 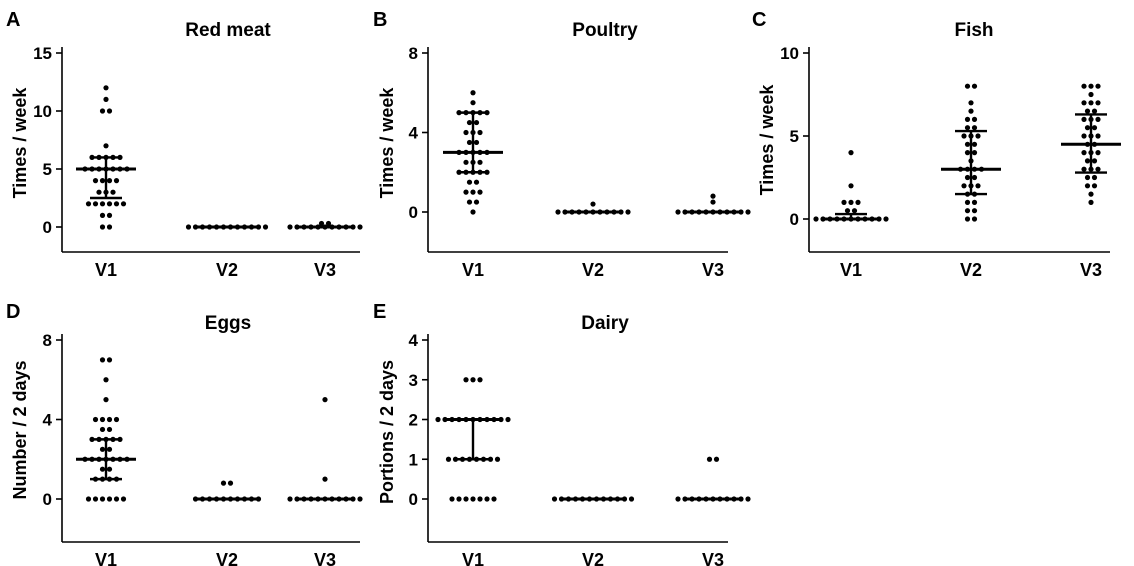 I want to click on panel-title: Eggs, so click(x=228, y=323).